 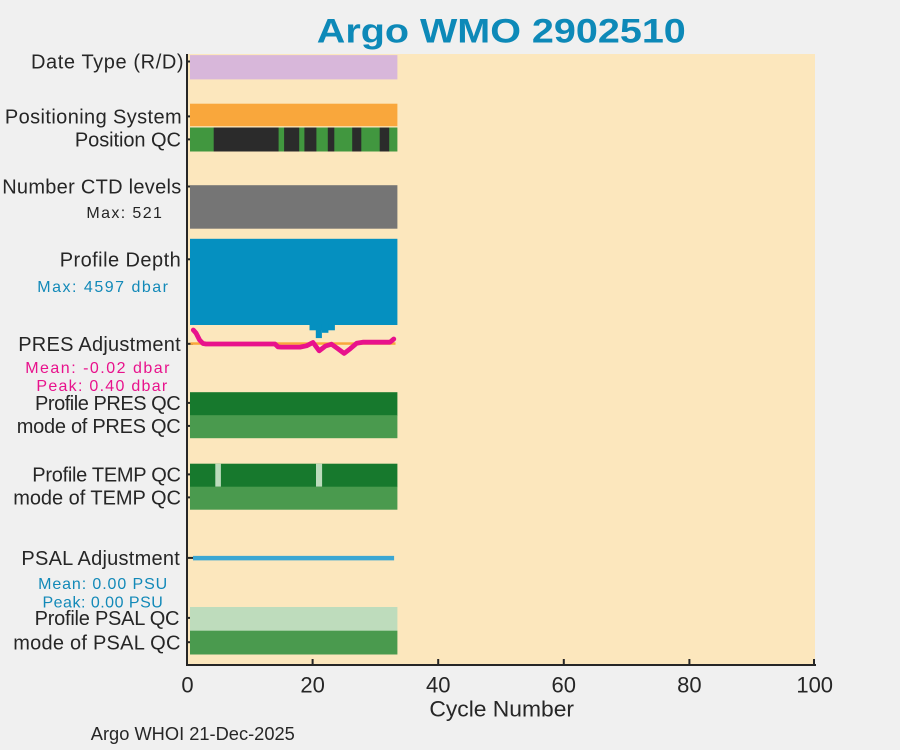 I want to click on svg-text: PRES Adjustment, so click(x=99, y=345).